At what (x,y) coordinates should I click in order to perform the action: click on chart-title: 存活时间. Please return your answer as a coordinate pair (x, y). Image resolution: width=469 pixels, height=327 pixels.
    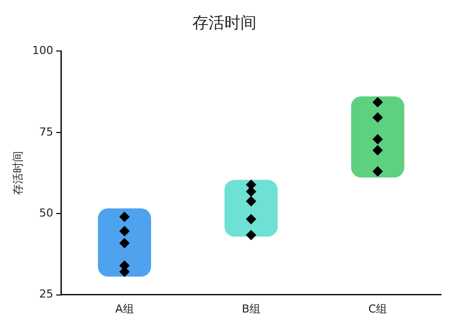
    Looking at the image, I should click on (224, 22).